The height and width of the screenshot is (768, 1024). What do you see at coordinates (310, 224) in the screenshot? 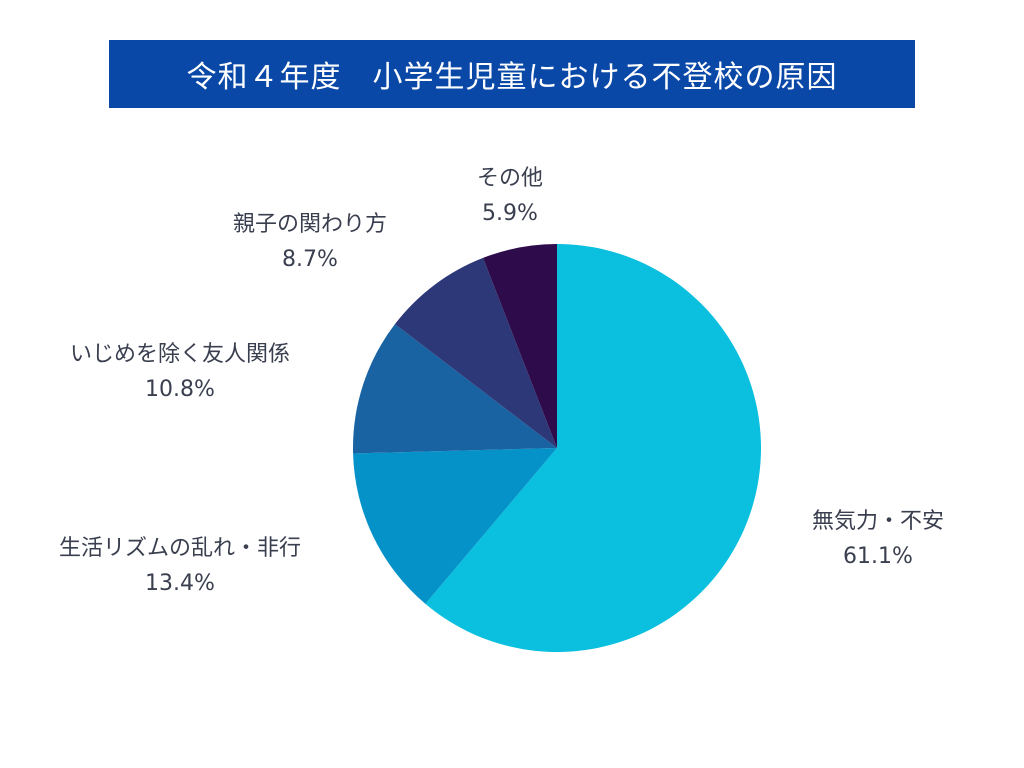
I see `slice-label-parenting: 親子の関わり方` at bounding box center [310, 224].